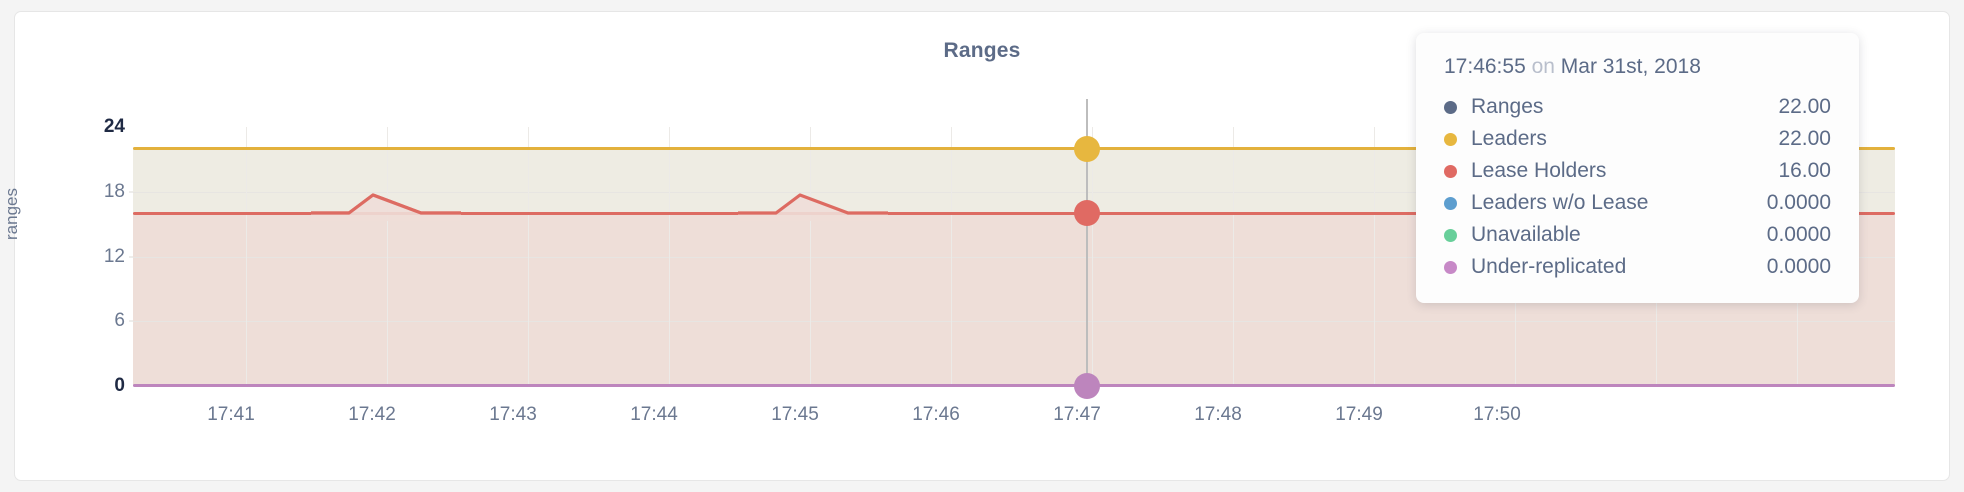 The width and height of the screenshot is (1964, 492). What do you see at coordinates (1630, 66) in the screenshot?
I see `tooltip-date: Mar 31st, 2018` at bounding box center [1630, 66].